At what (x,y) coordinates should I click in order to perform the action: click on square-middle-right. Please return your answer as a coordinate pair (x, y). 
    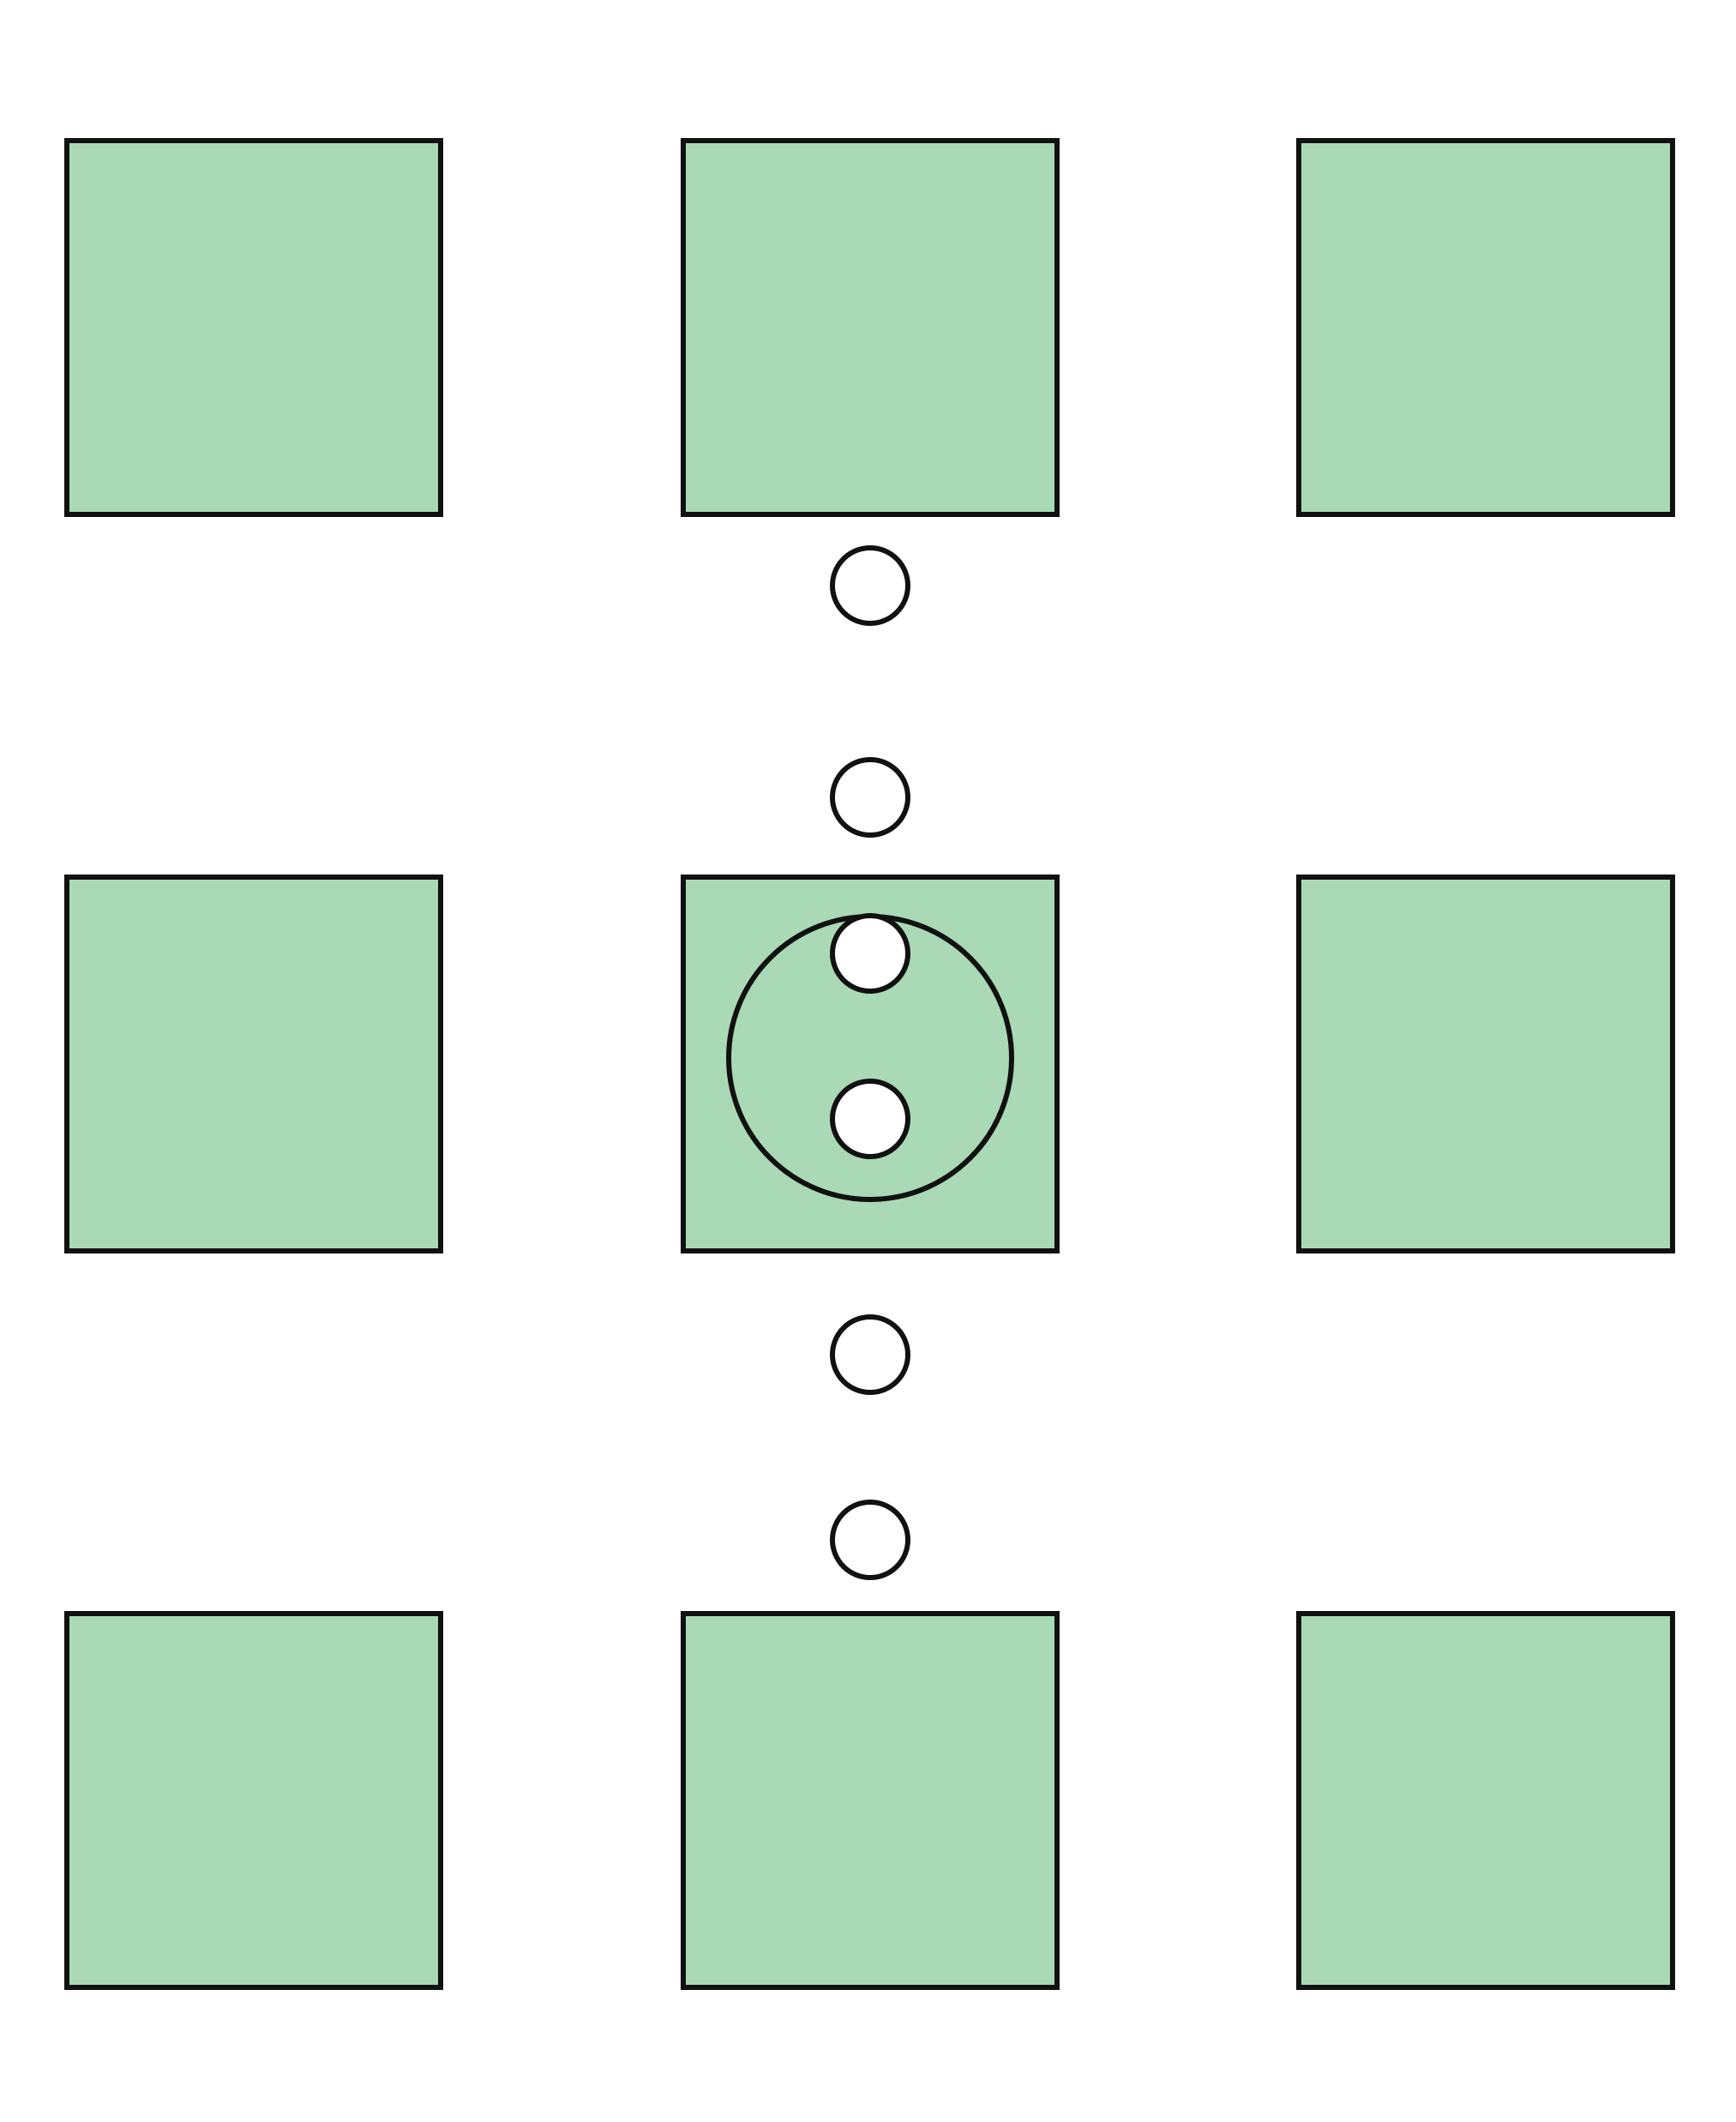
    Looking at the image, I should click on (1485, 1064).